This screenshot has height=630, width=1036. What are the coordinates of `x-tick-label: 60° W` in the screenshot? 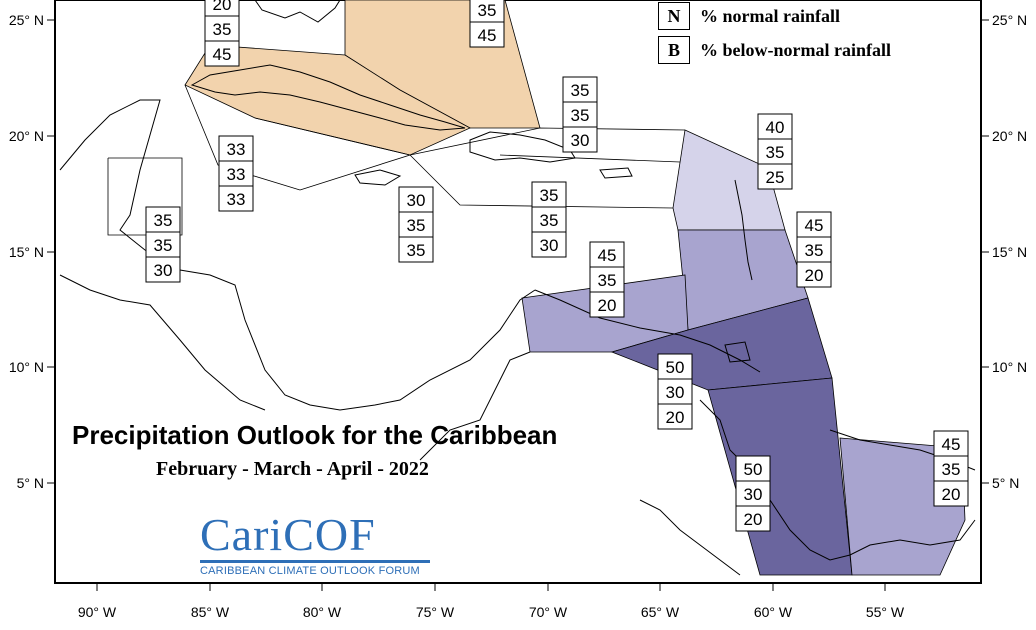 It's located at (773, 612).